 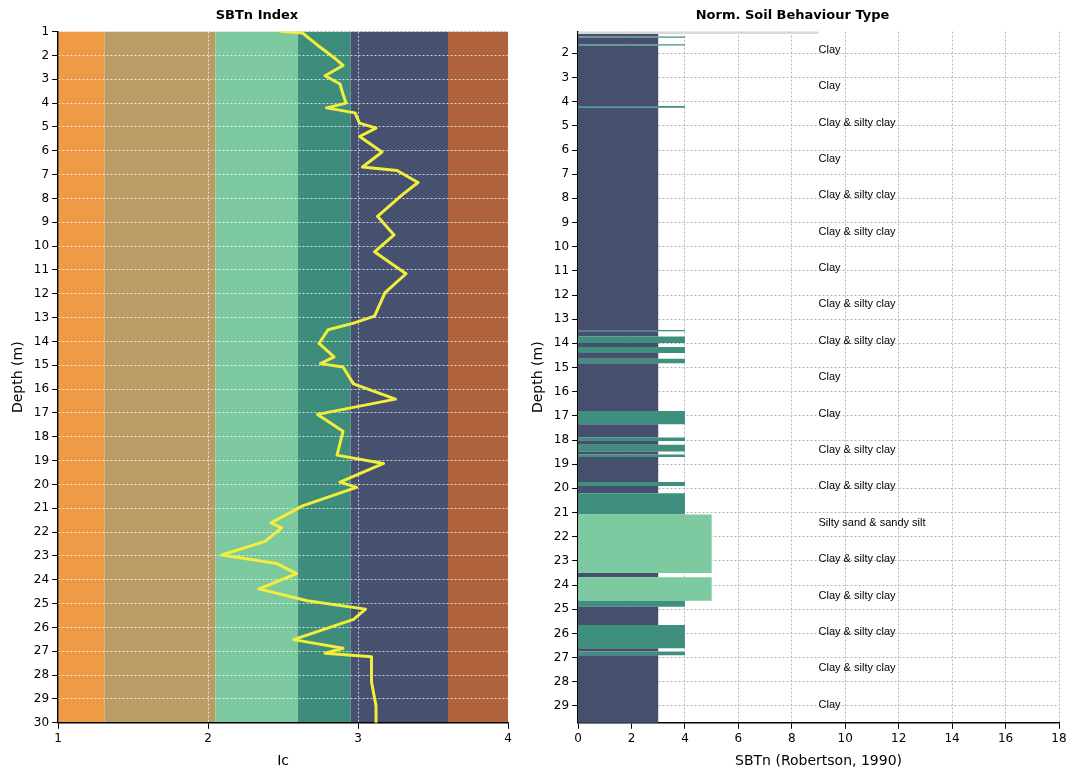 What do you see at coordinates (845, 738) in the screenshot?
I see `x-tick-label: 10` at bounding box center [845, 738].